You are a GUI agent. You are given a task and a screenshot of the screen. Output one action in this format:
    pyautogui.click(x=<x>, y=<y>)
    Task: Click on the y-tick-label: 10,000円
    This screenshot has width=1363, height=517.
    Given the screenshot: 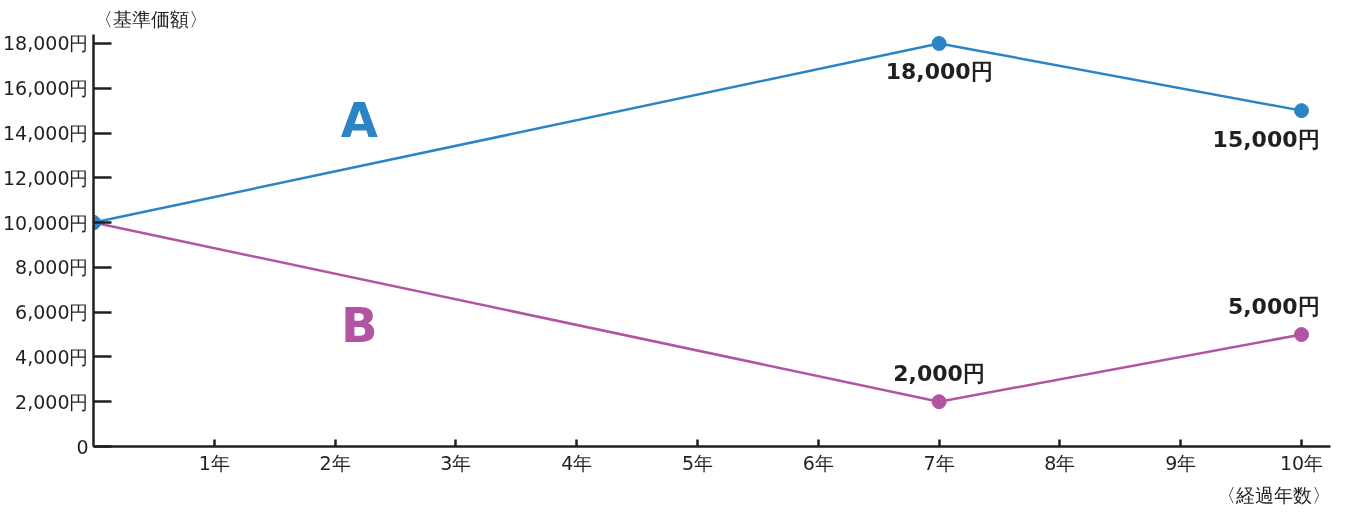 What is the action you would take?
    pyautogui.click(x=46, y=222)
    